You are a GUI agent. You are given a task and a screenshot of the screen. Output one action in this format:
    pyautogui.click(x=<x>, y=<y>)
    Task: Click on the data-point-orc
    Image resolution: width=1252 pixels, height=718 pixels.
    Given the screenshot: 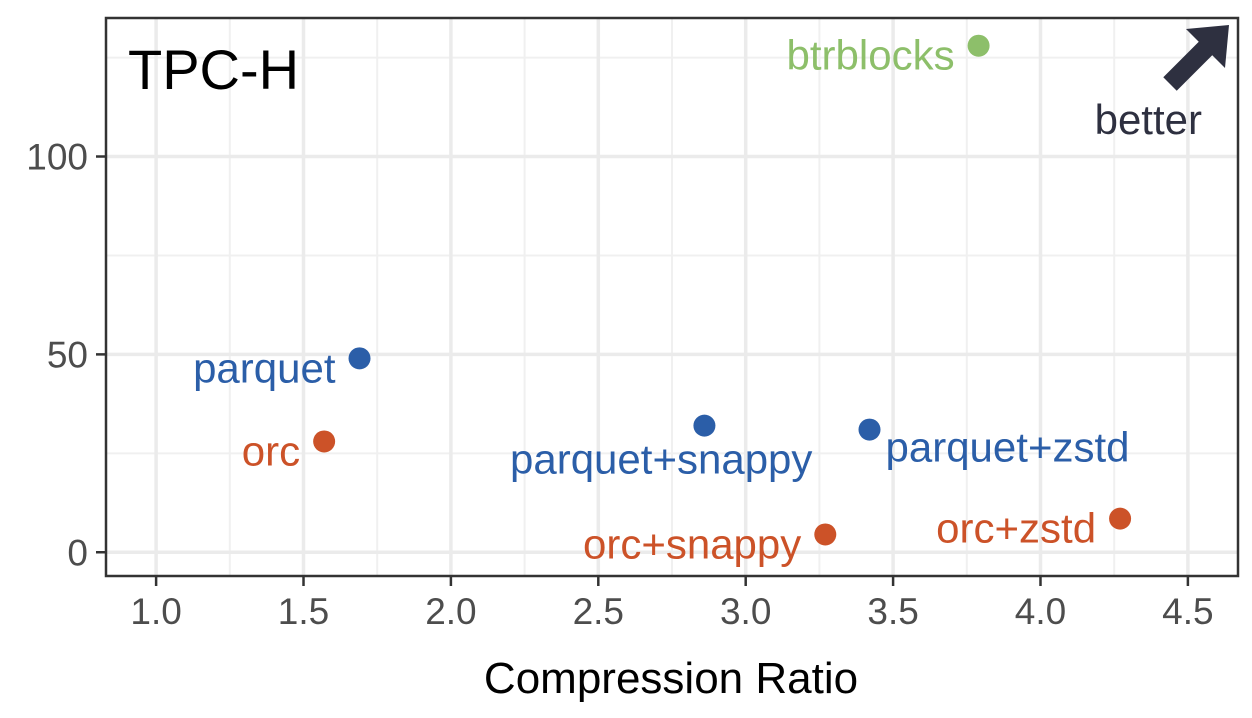 What is the action you would take?
    pyautogui.click(x=324, y=441)
    